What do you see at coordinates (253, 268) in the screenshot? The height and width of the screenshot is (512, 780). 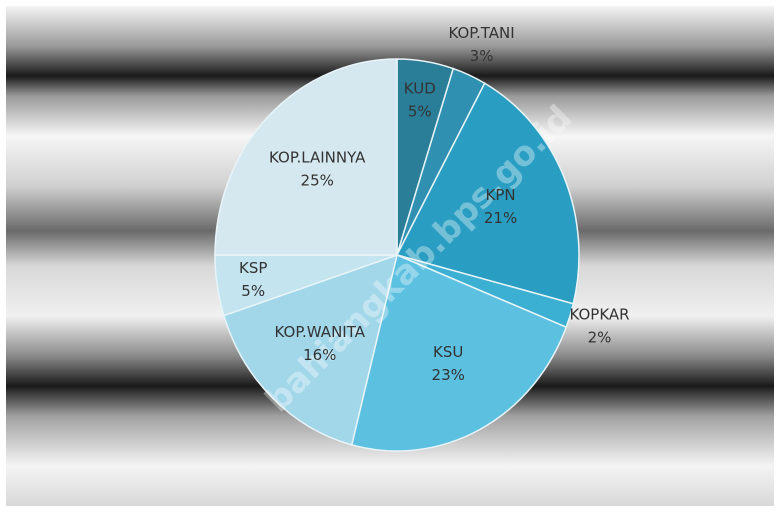 I see `slice-label: KSP` at bounding box center [253, 268].